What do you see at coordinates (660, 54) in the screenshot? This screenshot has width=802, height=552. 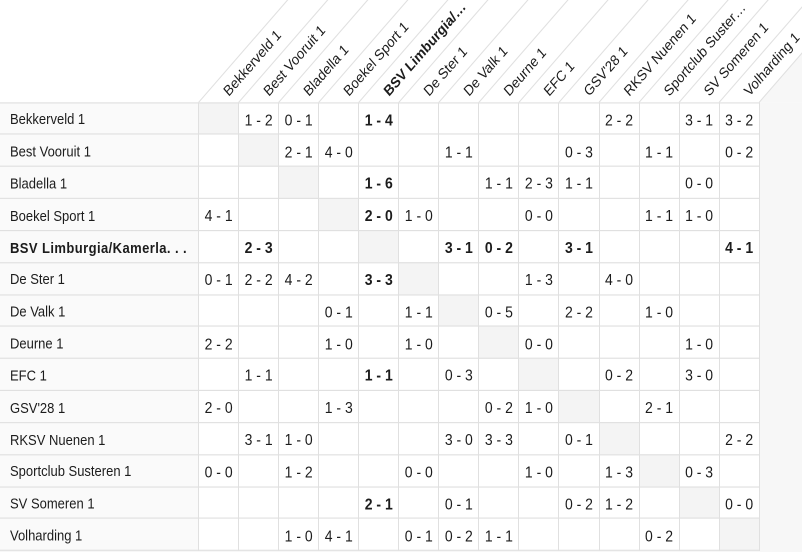 I see `svg-text: RKSV Nuenen 1` at bounding box center [660, 54].